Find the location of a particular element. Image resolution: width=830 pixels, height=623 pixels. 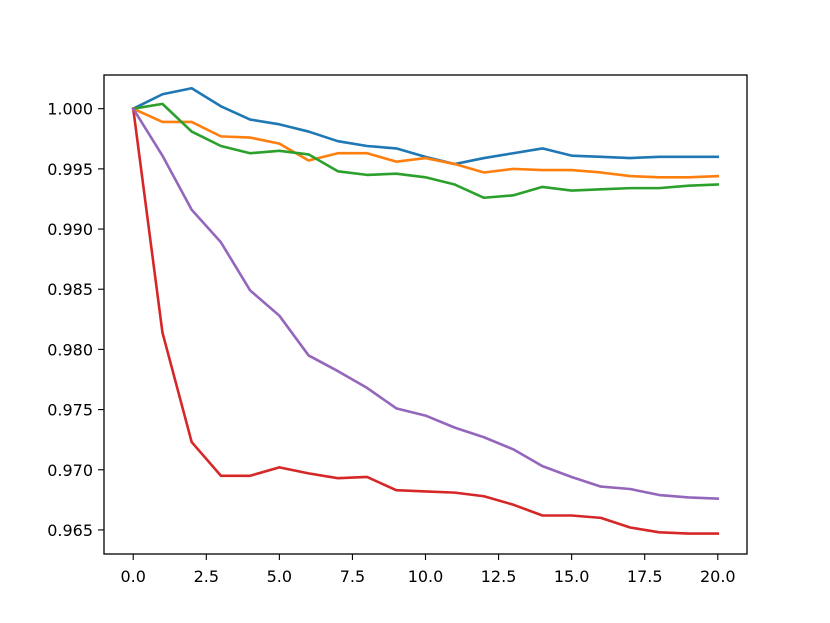

x-axis: 0.0 2.5 5.0 7.5 10.0 12.5 15.0 17.5 20.0 is located at coordinates (428, 570).